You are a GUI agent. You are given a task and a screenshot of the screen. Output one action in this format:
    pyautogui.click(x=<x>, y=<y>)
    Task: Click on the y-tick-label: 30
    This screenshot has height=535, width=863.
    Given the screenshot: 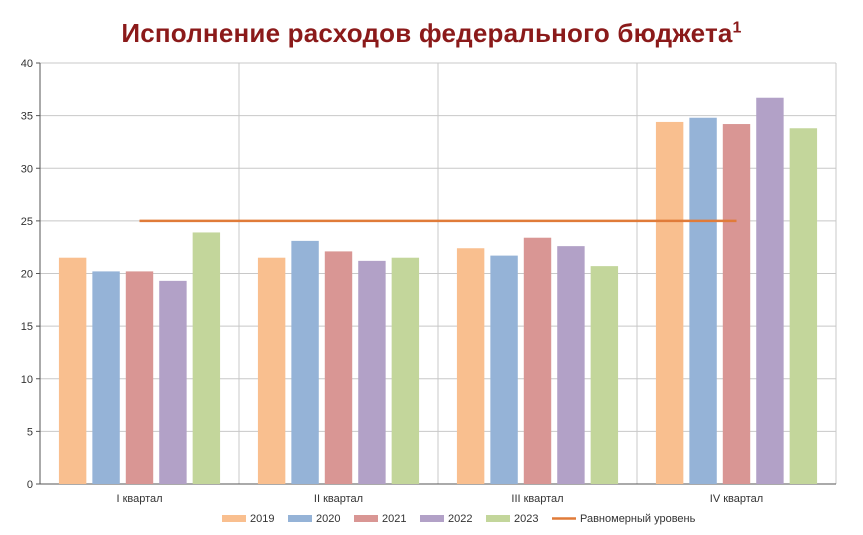 What is the action you would take?
    pyautogui.click(x=27, y=169)
    